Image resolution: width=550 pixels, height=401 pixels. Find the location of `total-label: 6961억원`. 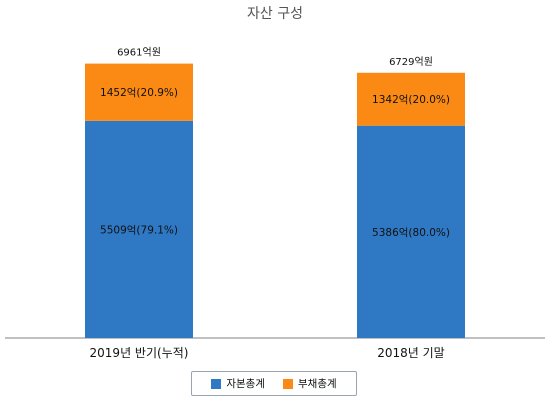

total-label: 6961억원 is located at coordinates (139, 53).